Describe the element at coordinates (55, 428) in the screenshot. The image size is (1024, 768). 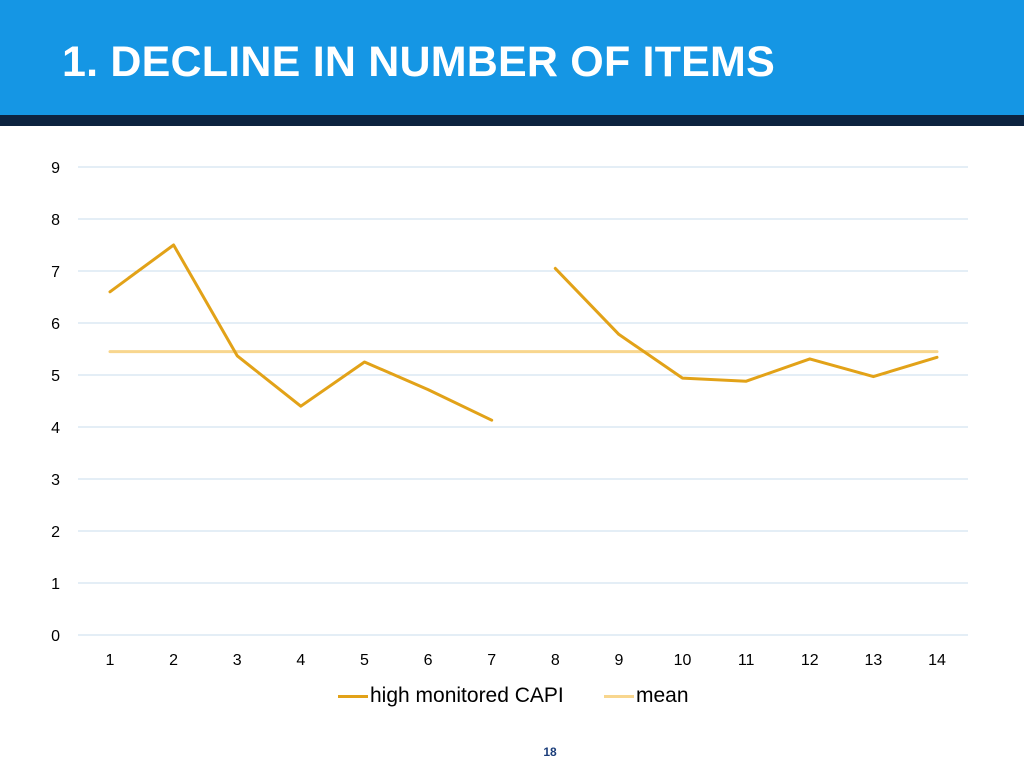
I see `y-tick-label: 4` at that location.